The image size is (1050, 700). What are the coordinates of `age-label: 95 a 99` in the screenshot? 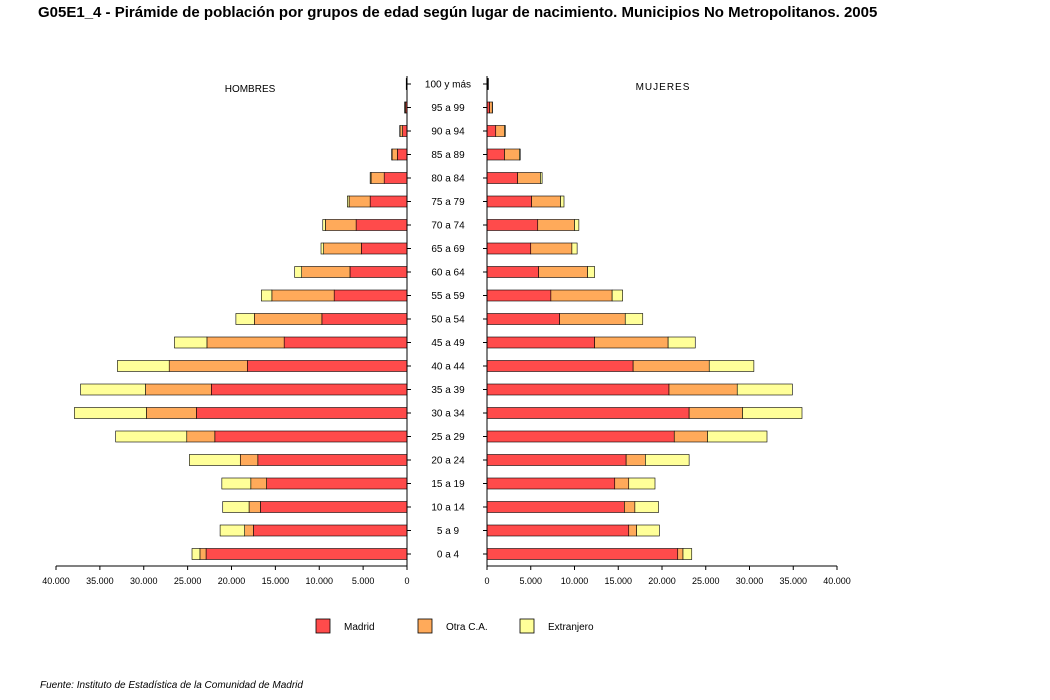 It's located at (448, 108).